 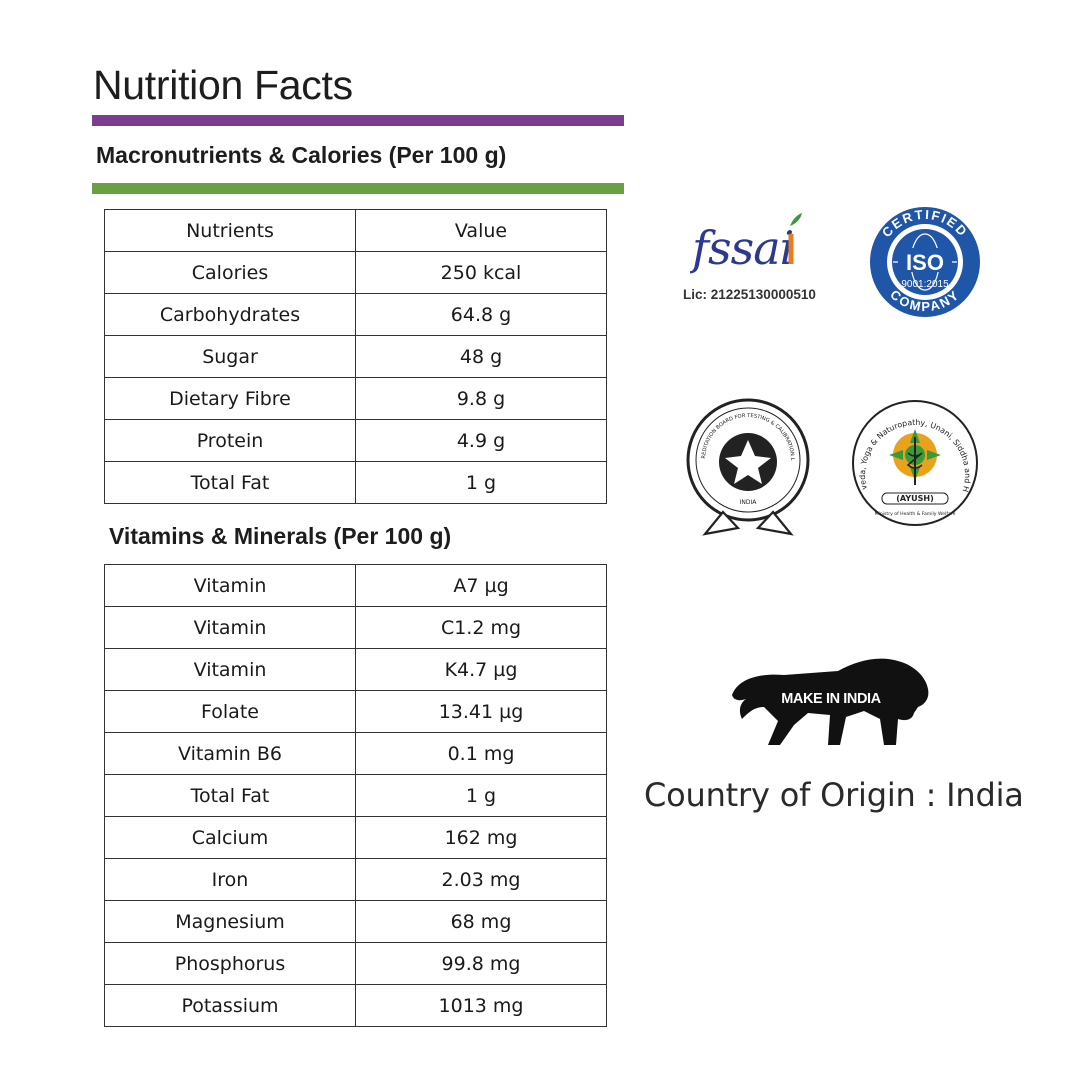 I want to click on fssai-license: Lic: 21225130000510, so click(x=749, y=294).